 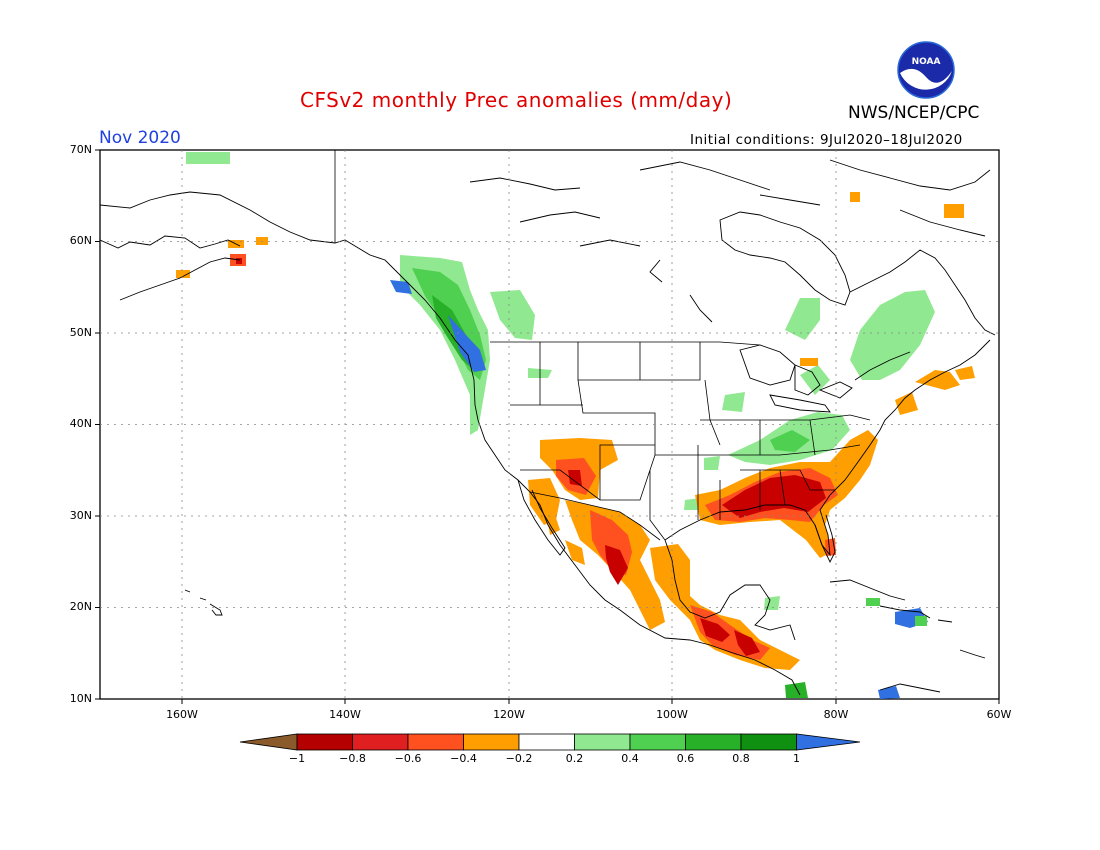 What do you see at coordinates (80, 606) in the screenshot?
I see `lat-label-20n: 20N` at bounding box center [80, 606].